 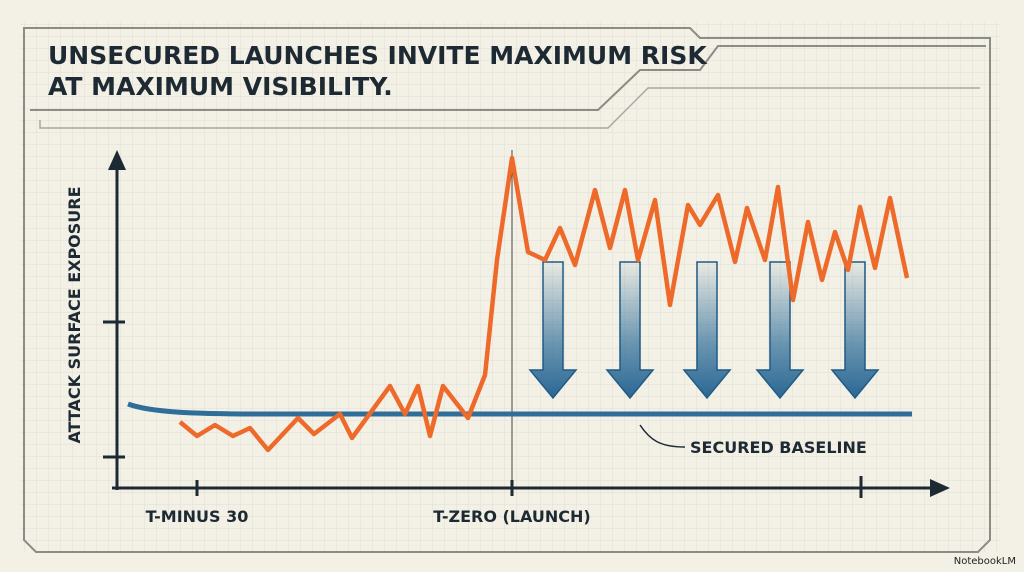 What do you see at coordinates (74, 314) in the screenshot?
I see `y-axis-label: ATTACK SURFACE EXPOSURE` at bounding box center [74, 314].